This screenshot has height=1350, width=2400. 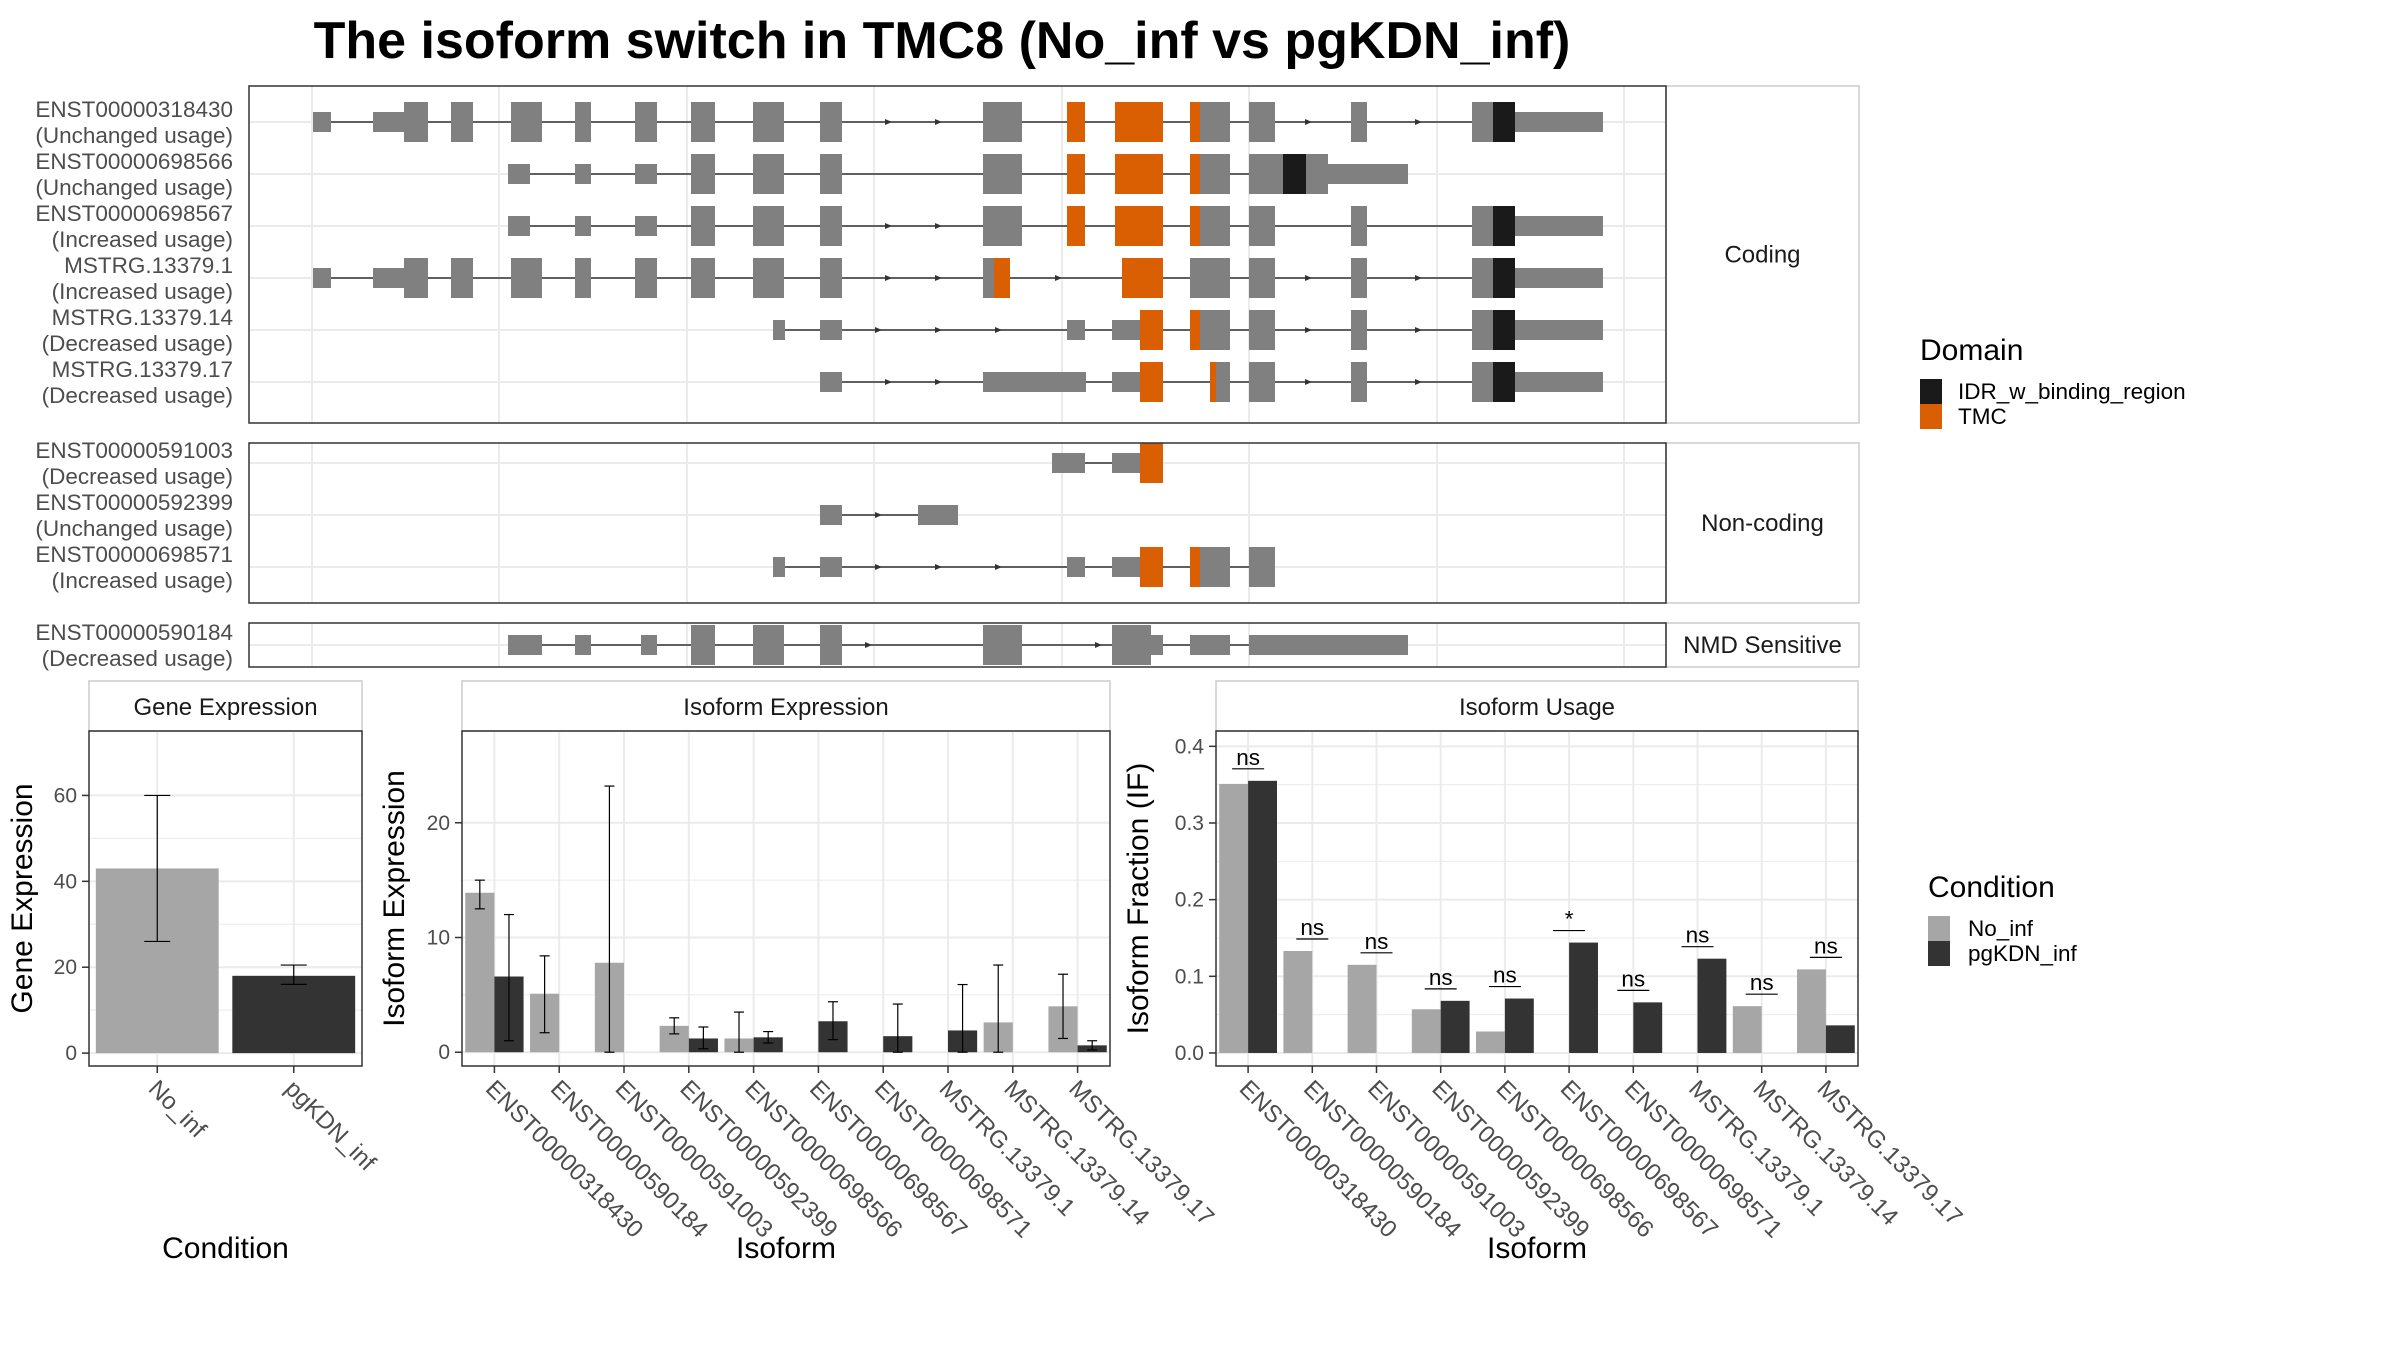 What do you see at coordinates (1189, 900) in the screenshot?
I see `y-tick-label: 0.2` at bounding box center [1189, 900].